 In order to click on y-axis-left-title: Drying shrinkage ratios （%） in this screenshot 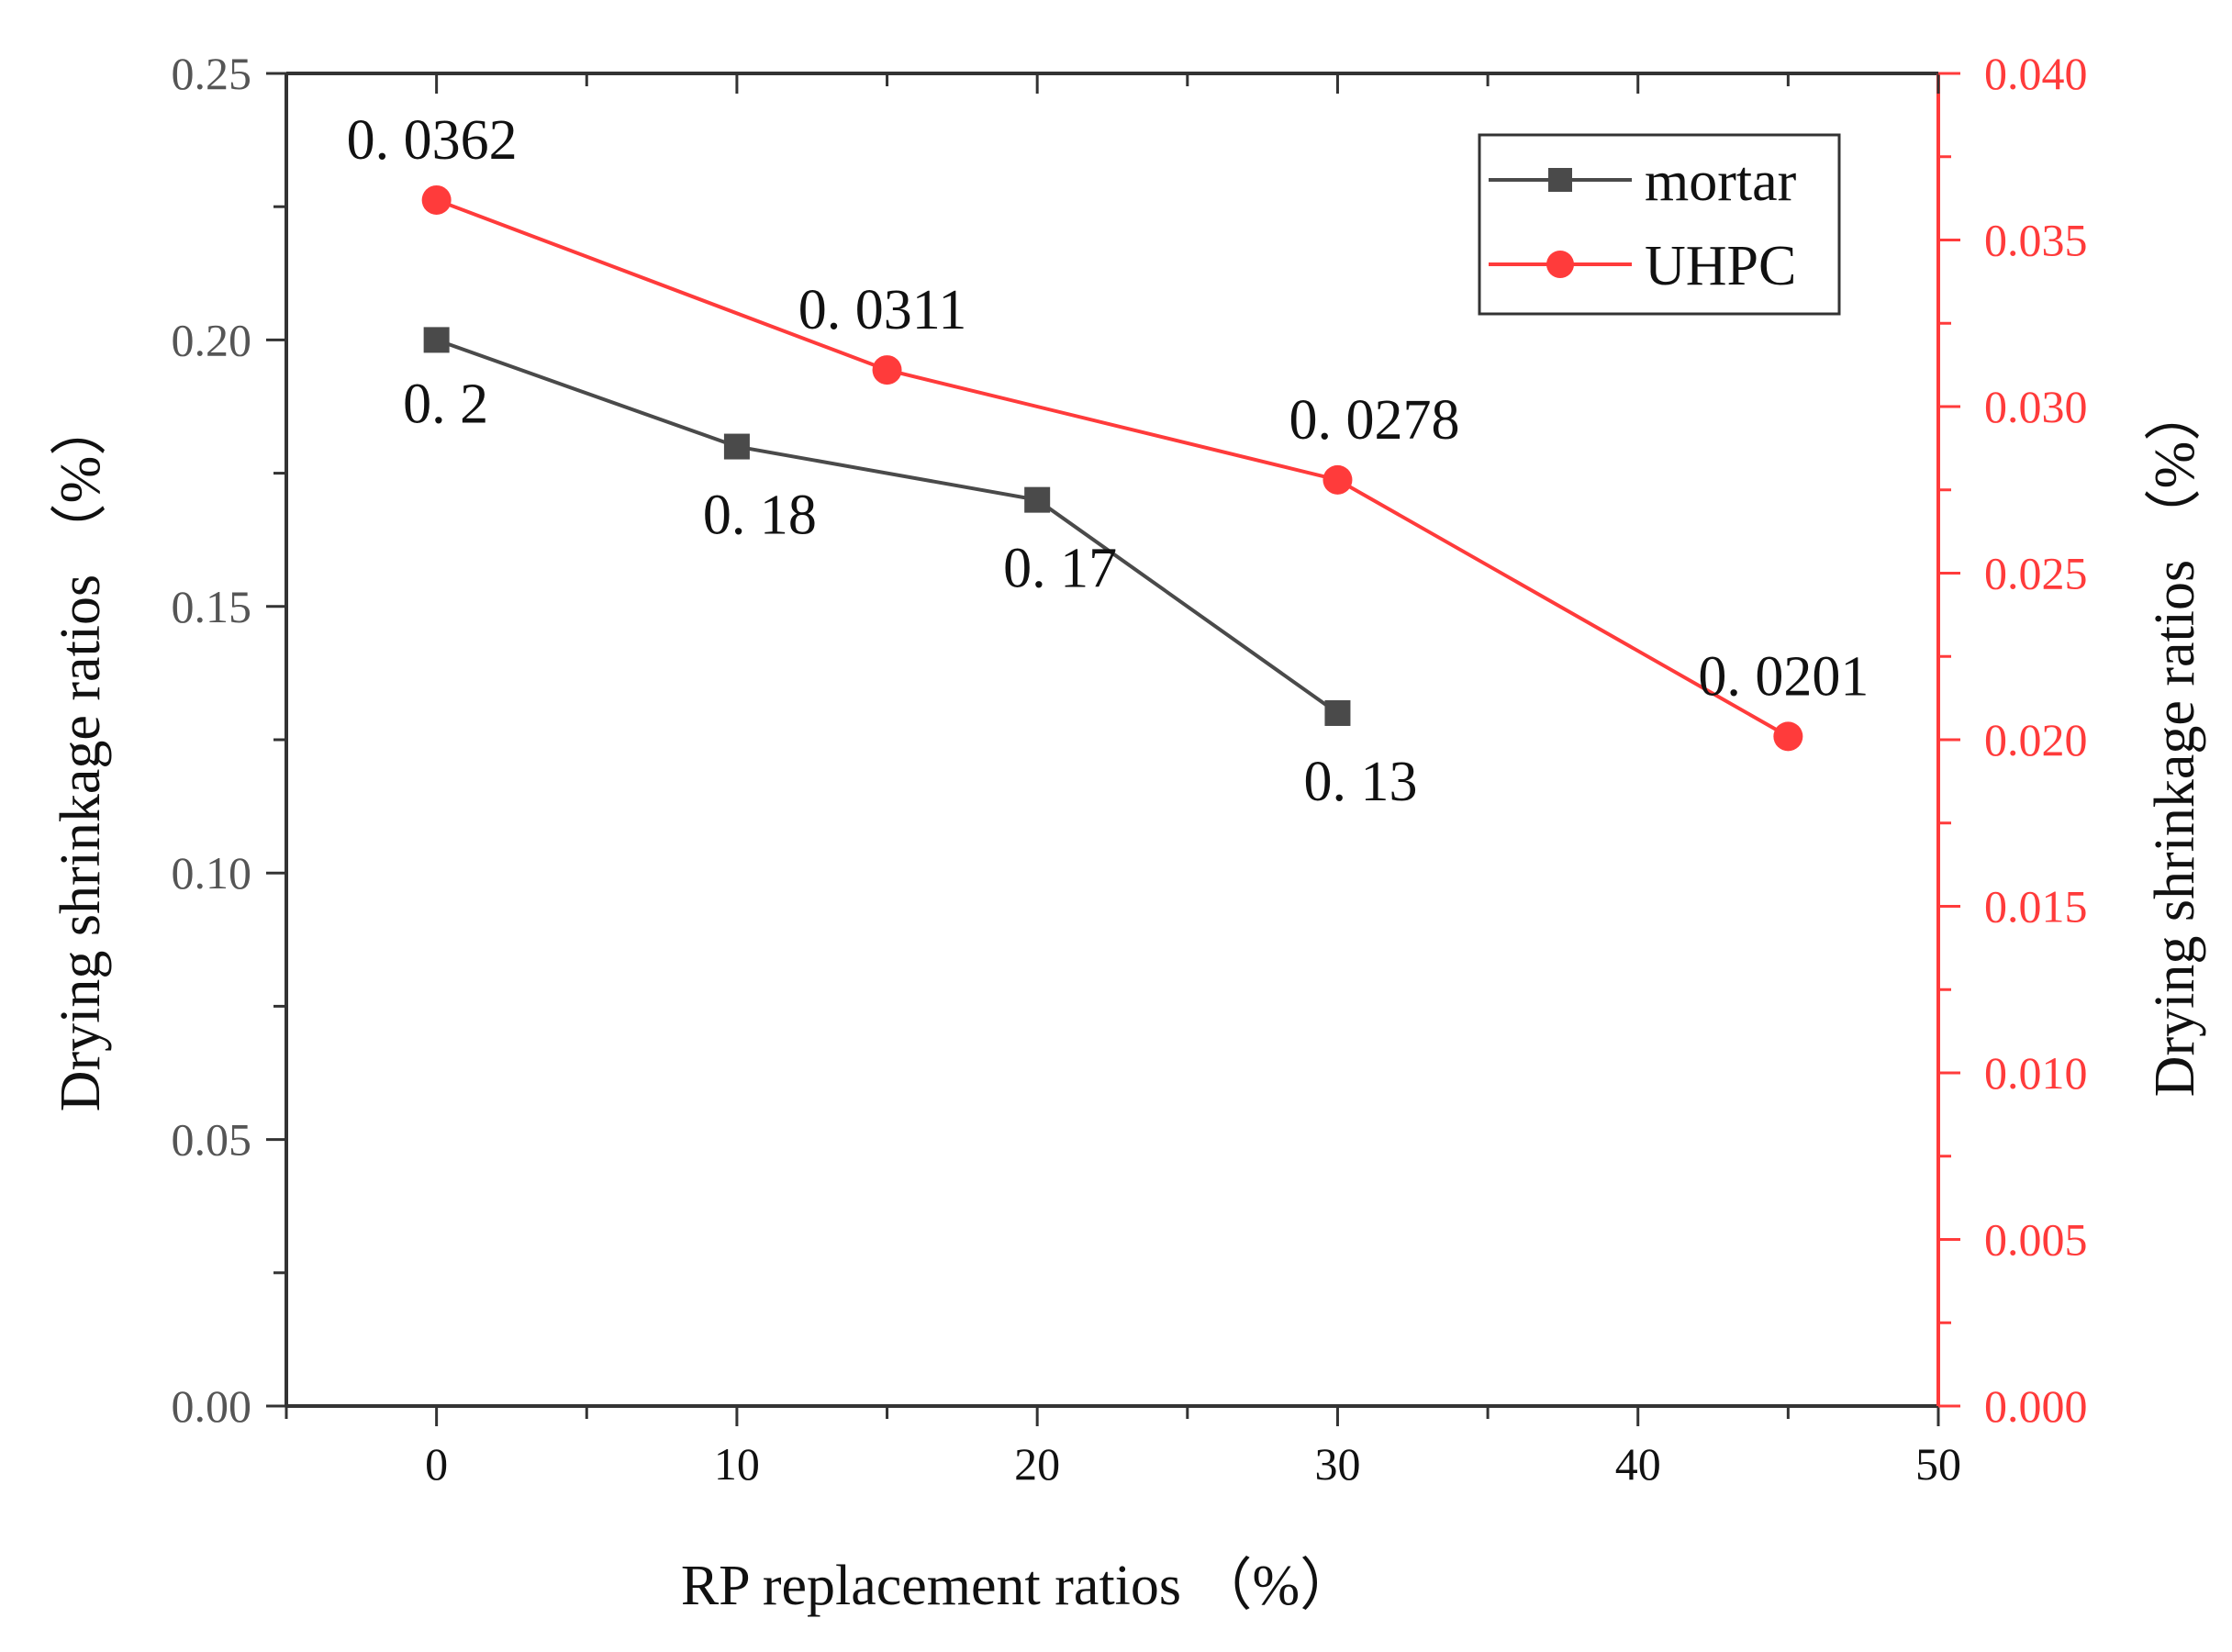, I will do `click(81, 755)`.